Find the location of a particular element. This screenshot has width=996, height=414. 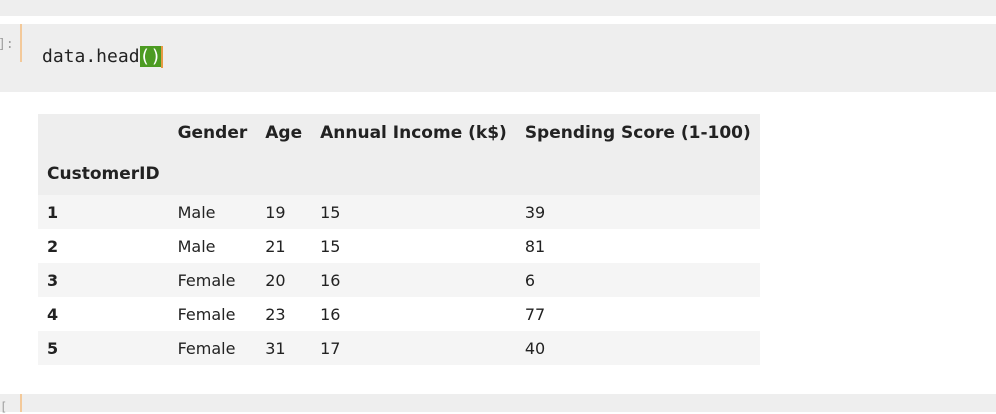

cell-selection-bar is located at coordinates (21, 43).